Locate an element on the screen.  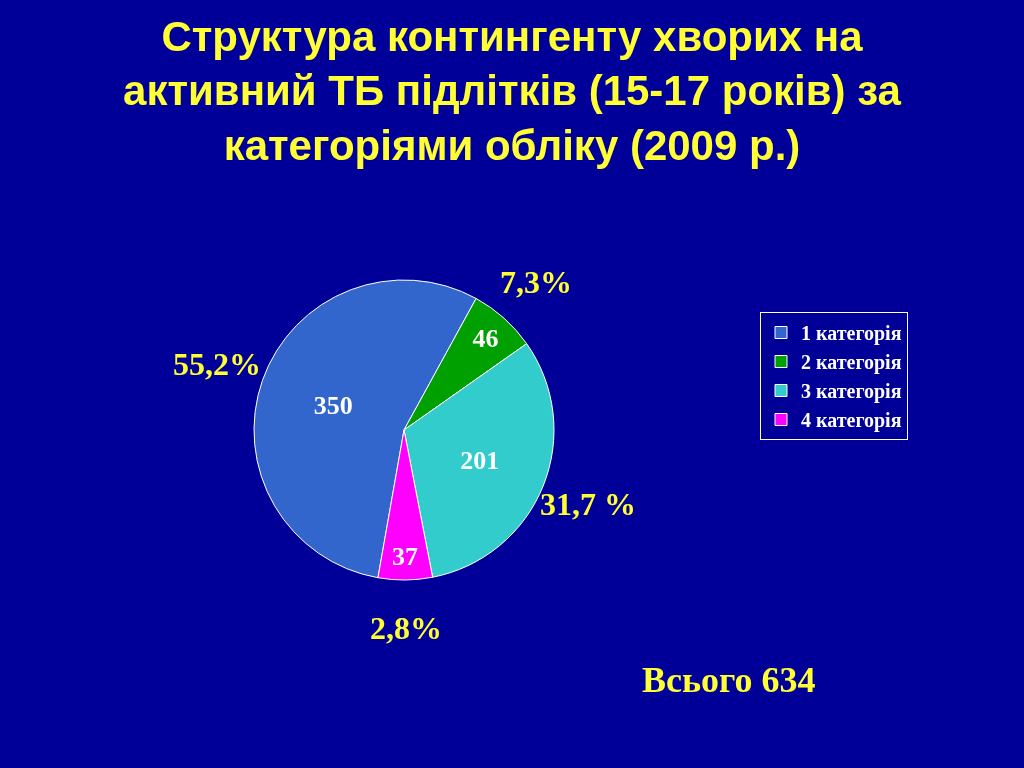
data-label: 37 is located at coordinates (405, 557).